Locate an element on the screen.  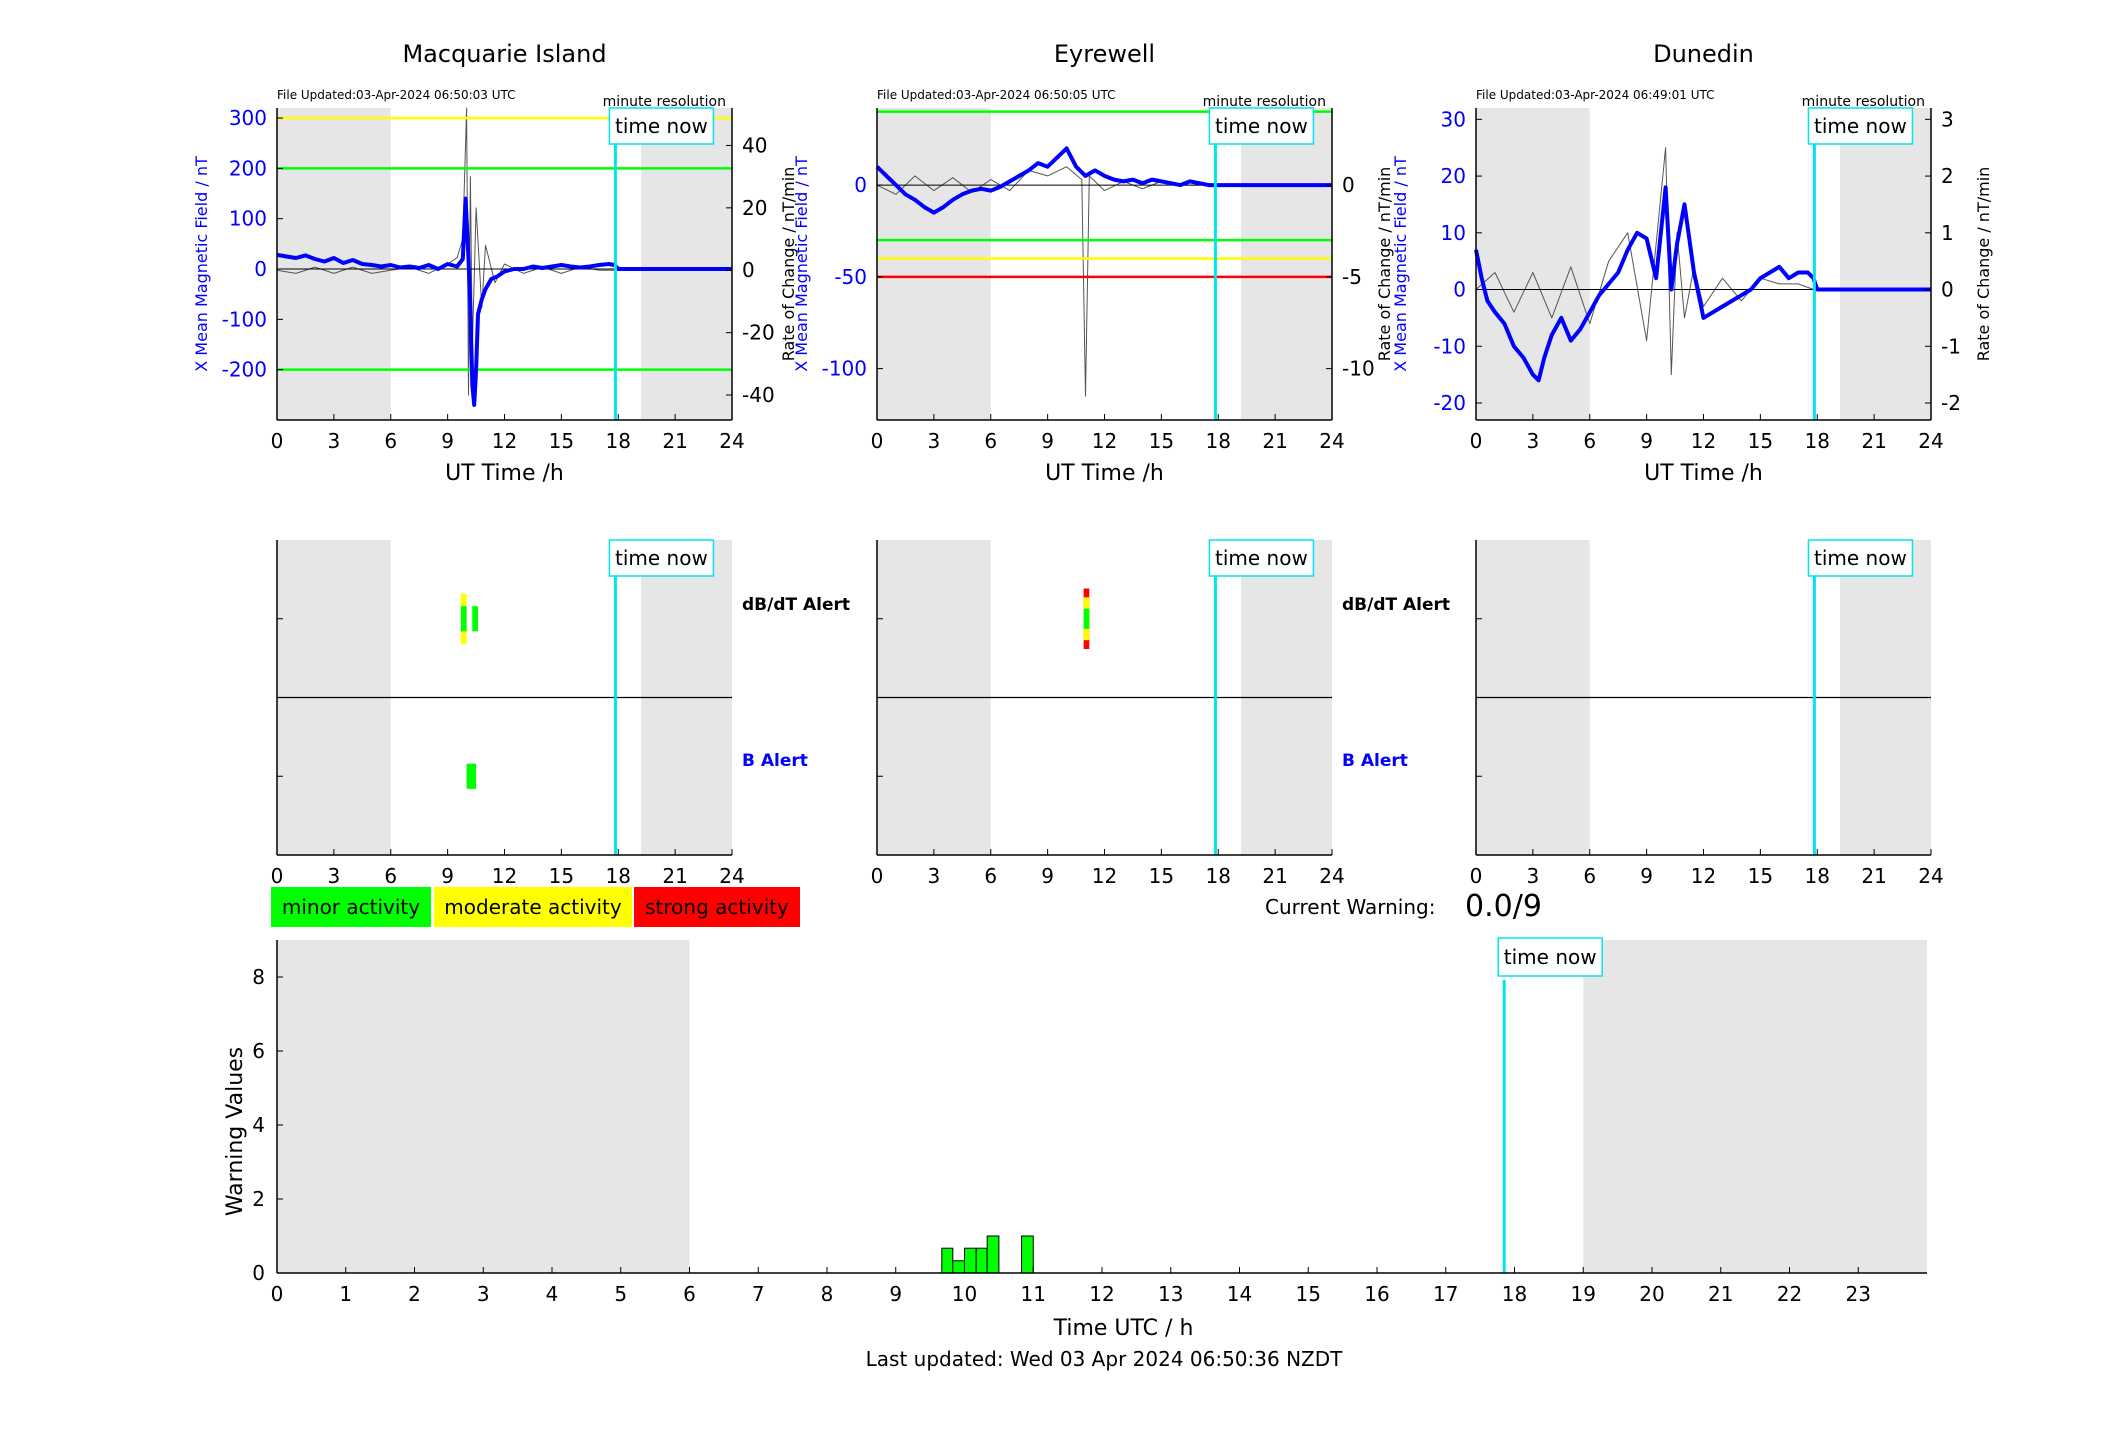
station-title: Dunedin is located at coordinates (1703, 54).